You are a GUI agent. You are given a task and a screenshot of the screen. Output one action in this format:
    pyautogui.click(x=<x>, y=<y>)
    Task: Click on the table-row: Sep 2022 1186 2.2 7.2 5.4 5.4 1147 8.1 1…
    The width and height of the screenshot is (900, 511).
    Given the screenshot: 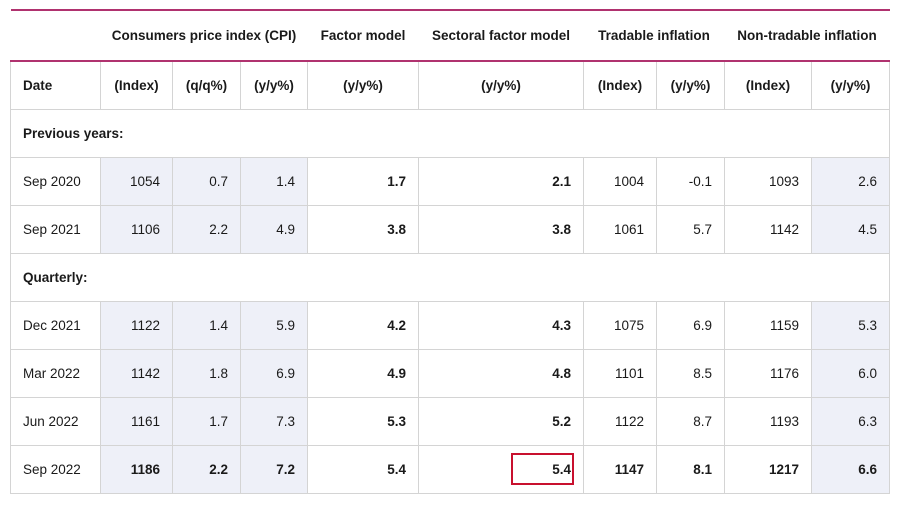 What is the action you would take?
    pyautogui.click(x=450, y=469)
    